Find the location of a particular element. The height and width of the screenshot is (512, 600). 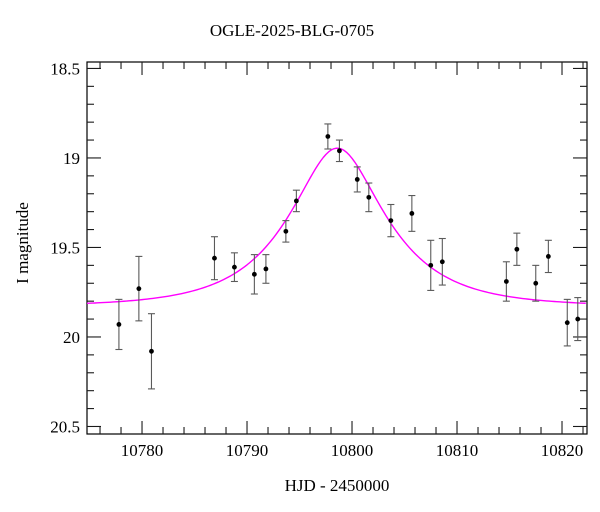

y-tick-label: 20 is located at coordinates (71, 337).